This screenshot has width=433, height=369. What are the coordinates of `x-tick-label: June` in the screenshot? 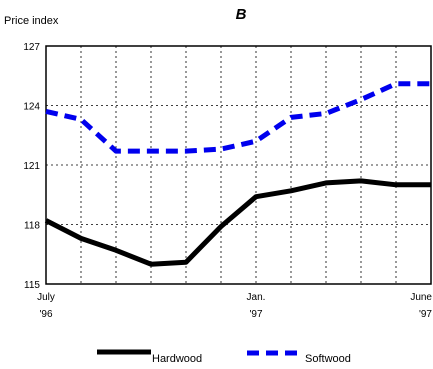 It's located at (421, 297).